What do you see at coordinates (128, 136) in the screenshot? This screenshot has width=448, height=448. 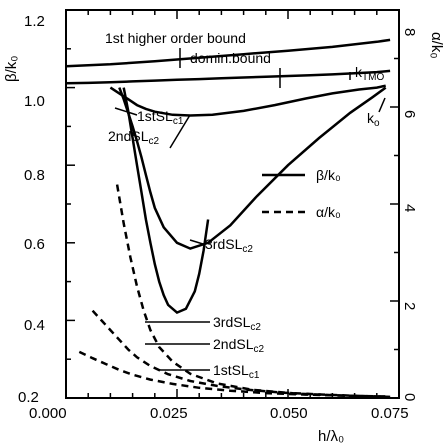 I see `annotation-2ndSL-main: 2ndSL` at bounding box center [128, 136].